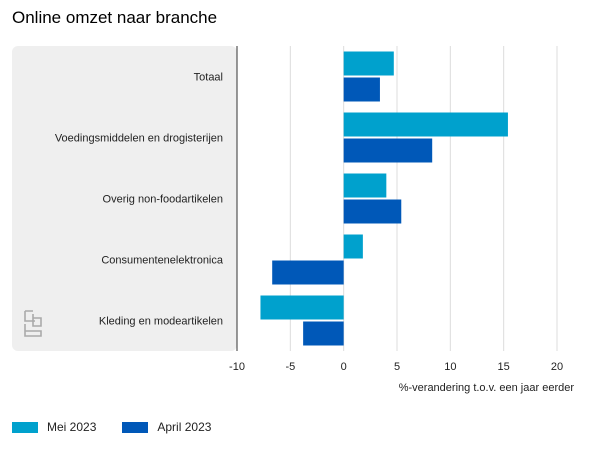  Describe the element at coordinates (72, 427) in the screenshot. I see `legend-label-0: Mei 2023` at that location.